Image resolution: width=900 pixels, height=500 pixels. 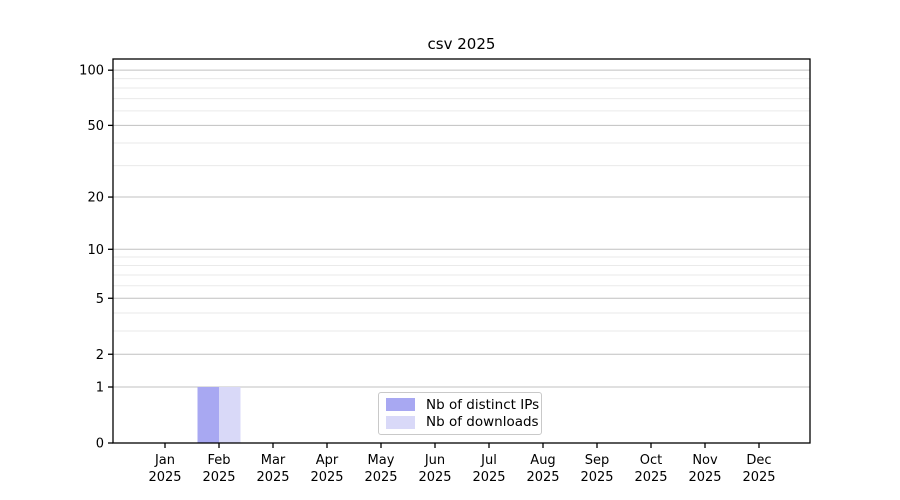 I want to click on legend: Nb of distinct IPs Nb of downloads, so click(x=460, y=413).